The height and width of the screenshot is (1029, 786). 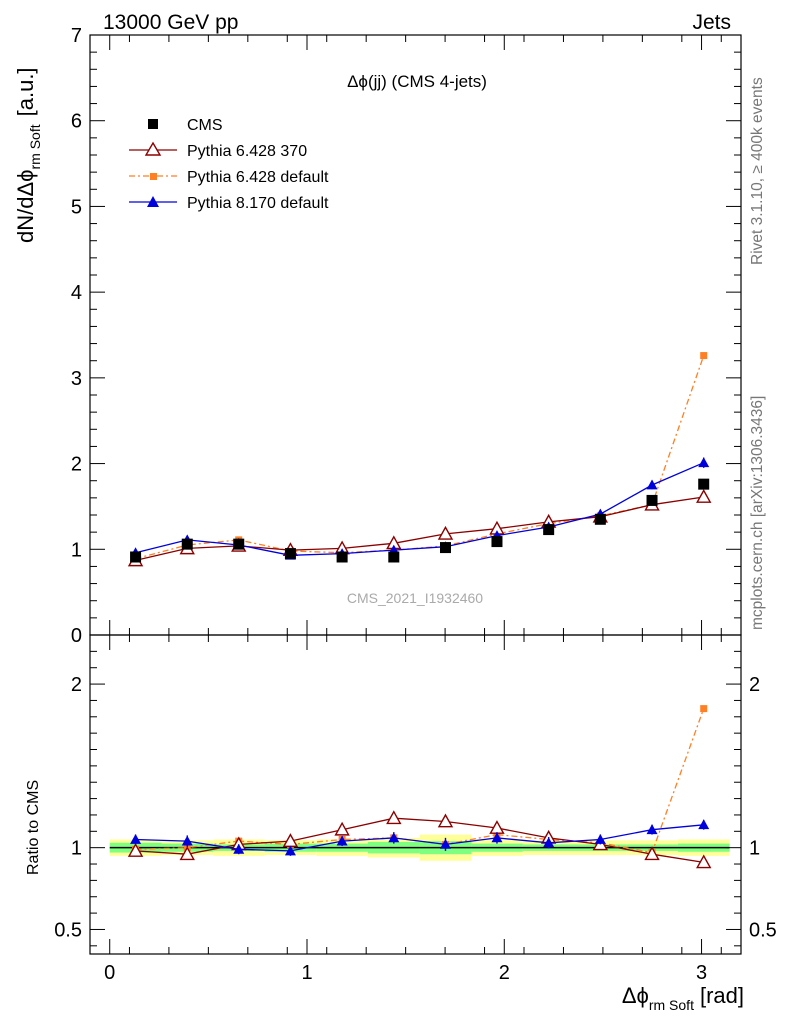 I want to click on svg-text:Δϕrm Soft[rad]: Δϕrm Soft [rad], so click(x=683, y=998).